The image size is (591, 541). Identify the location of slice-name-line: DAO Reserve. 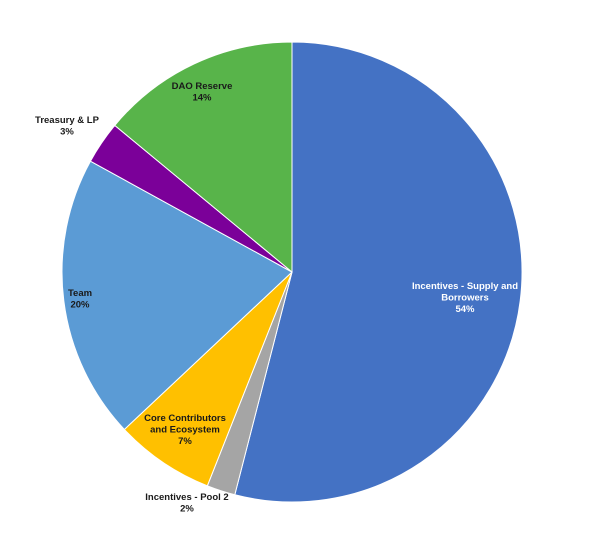
(202, 86).